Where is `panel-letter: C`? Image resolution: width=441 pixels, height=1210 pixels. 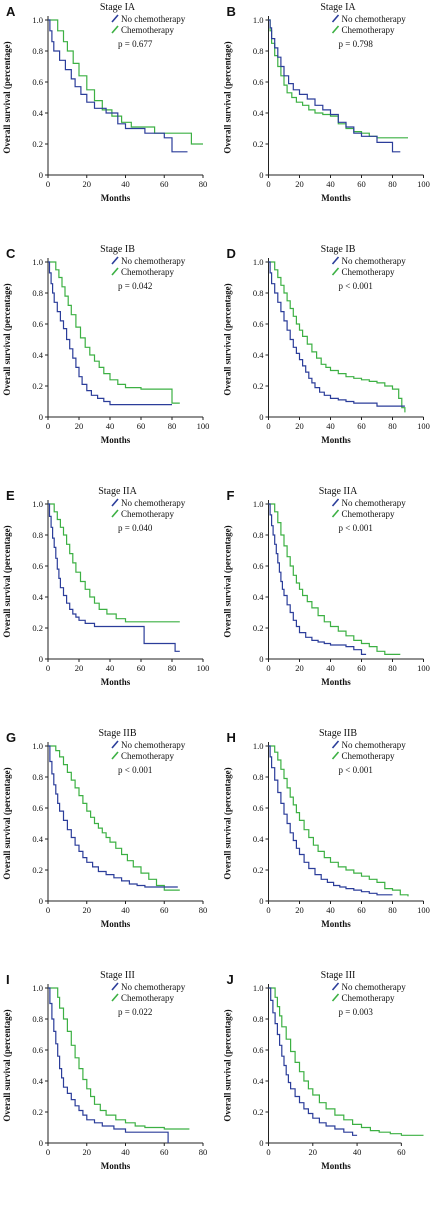
panel-letter: C is located at coordinates (11, 253).